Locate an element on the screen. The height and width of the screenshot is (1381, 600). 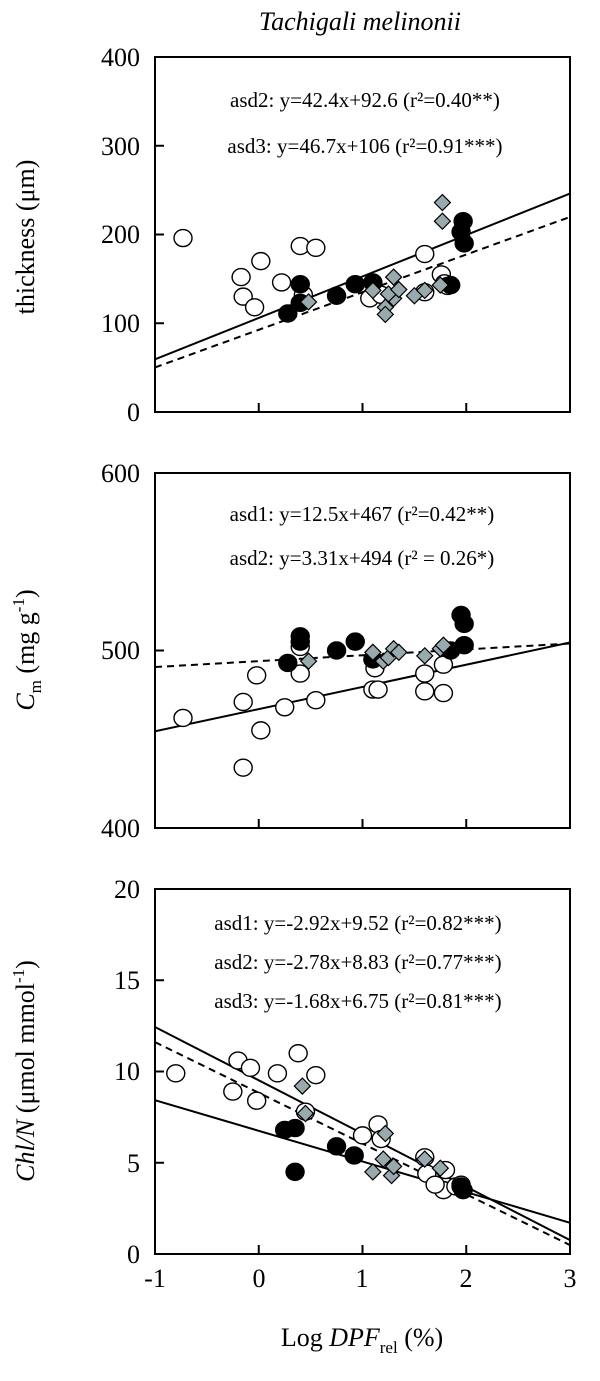
xtick-3: 3 is located at coordinates (570, 1278).